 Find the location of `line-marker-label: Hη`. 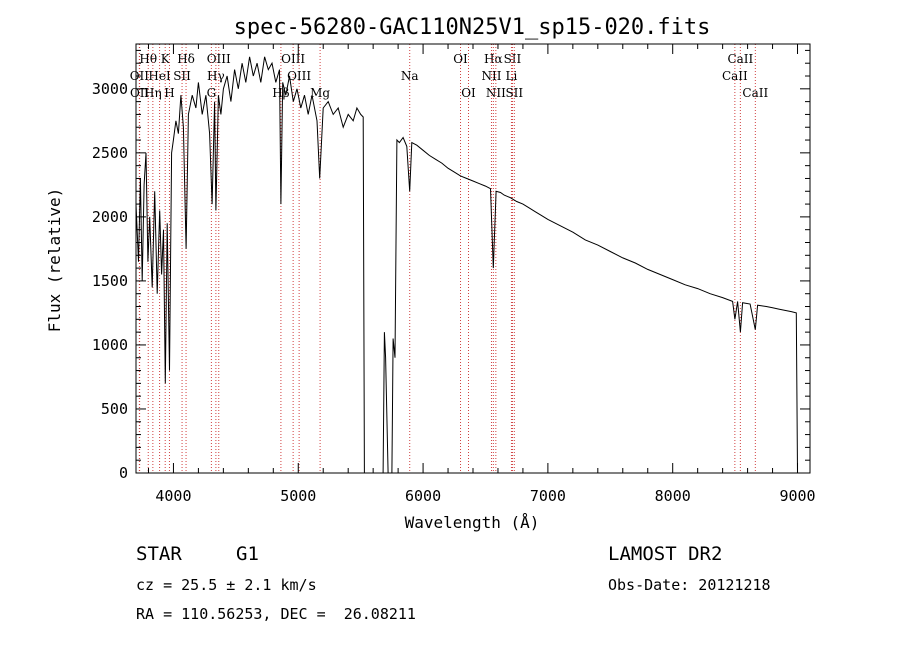

line-marker-label: Hη is located at coordinates (153, 93).